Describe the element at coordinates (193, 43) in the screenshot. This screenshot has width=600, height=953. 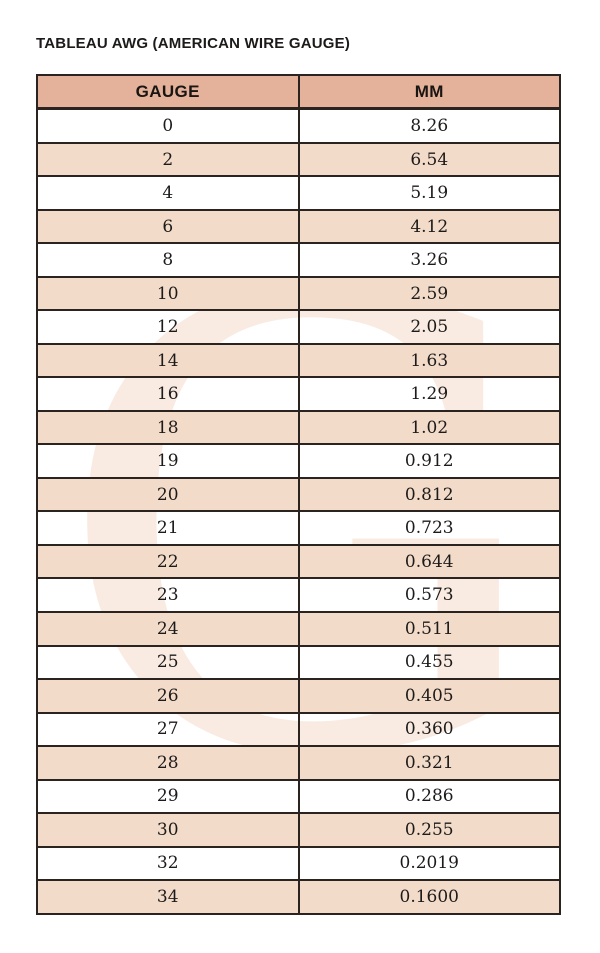
I see `page-title: TABLEAU AWG (AMERICAN WIRE GAUGE)` at that location.